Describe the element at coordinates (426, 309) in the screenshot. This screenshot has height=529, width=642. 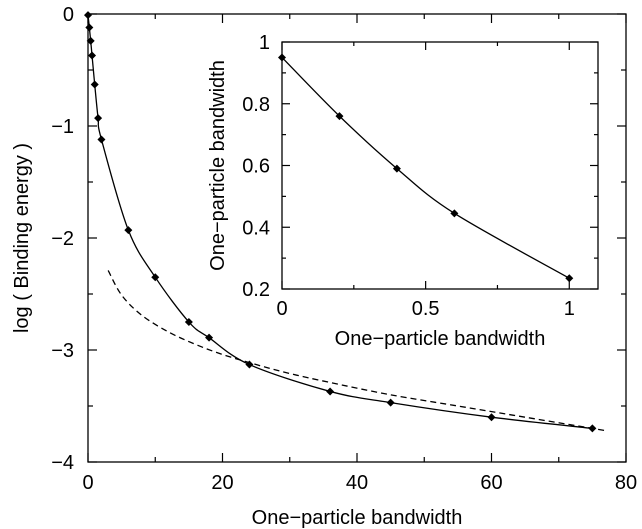
I see `x-tick-label: 0.5` at that location.